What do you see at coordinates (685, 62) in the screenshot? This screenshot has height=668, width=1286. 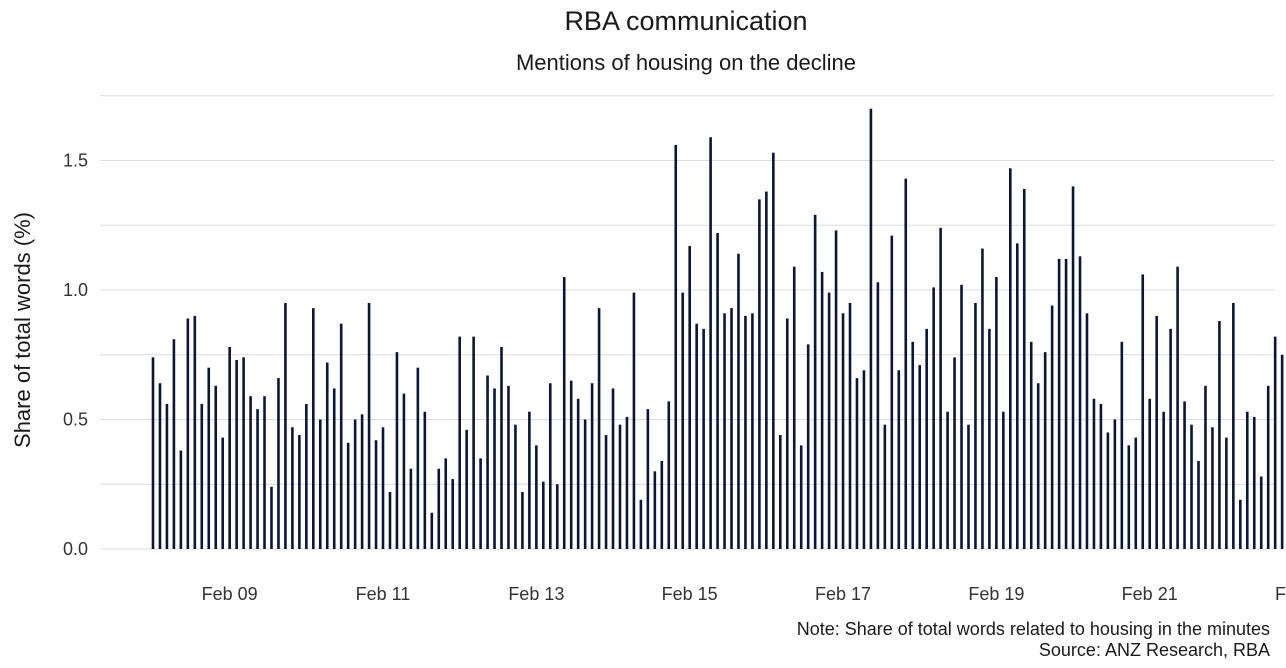 I see `chart-subtitle: Mentions of housing on the decline` at bounding box center [685, 62].